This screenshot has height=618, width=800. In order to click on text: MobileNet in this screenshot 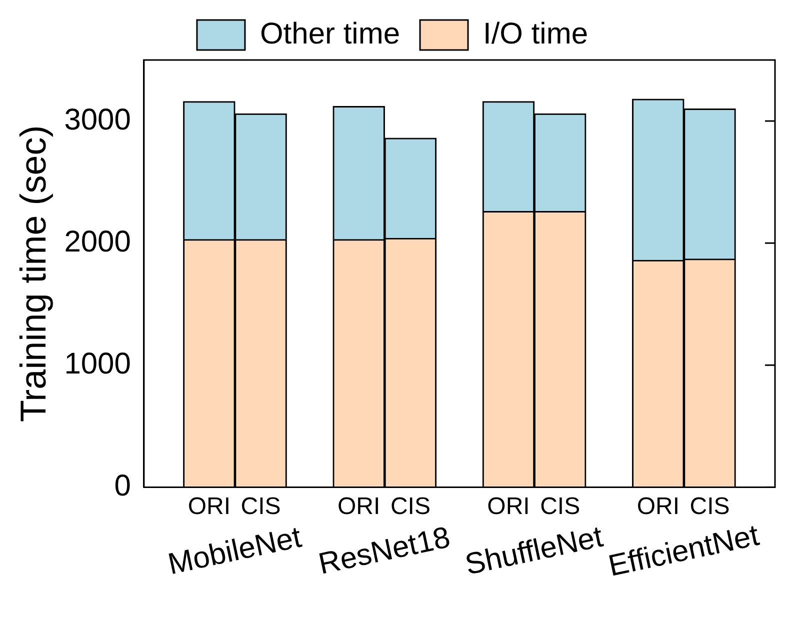, I will do `click(235, 551)`.